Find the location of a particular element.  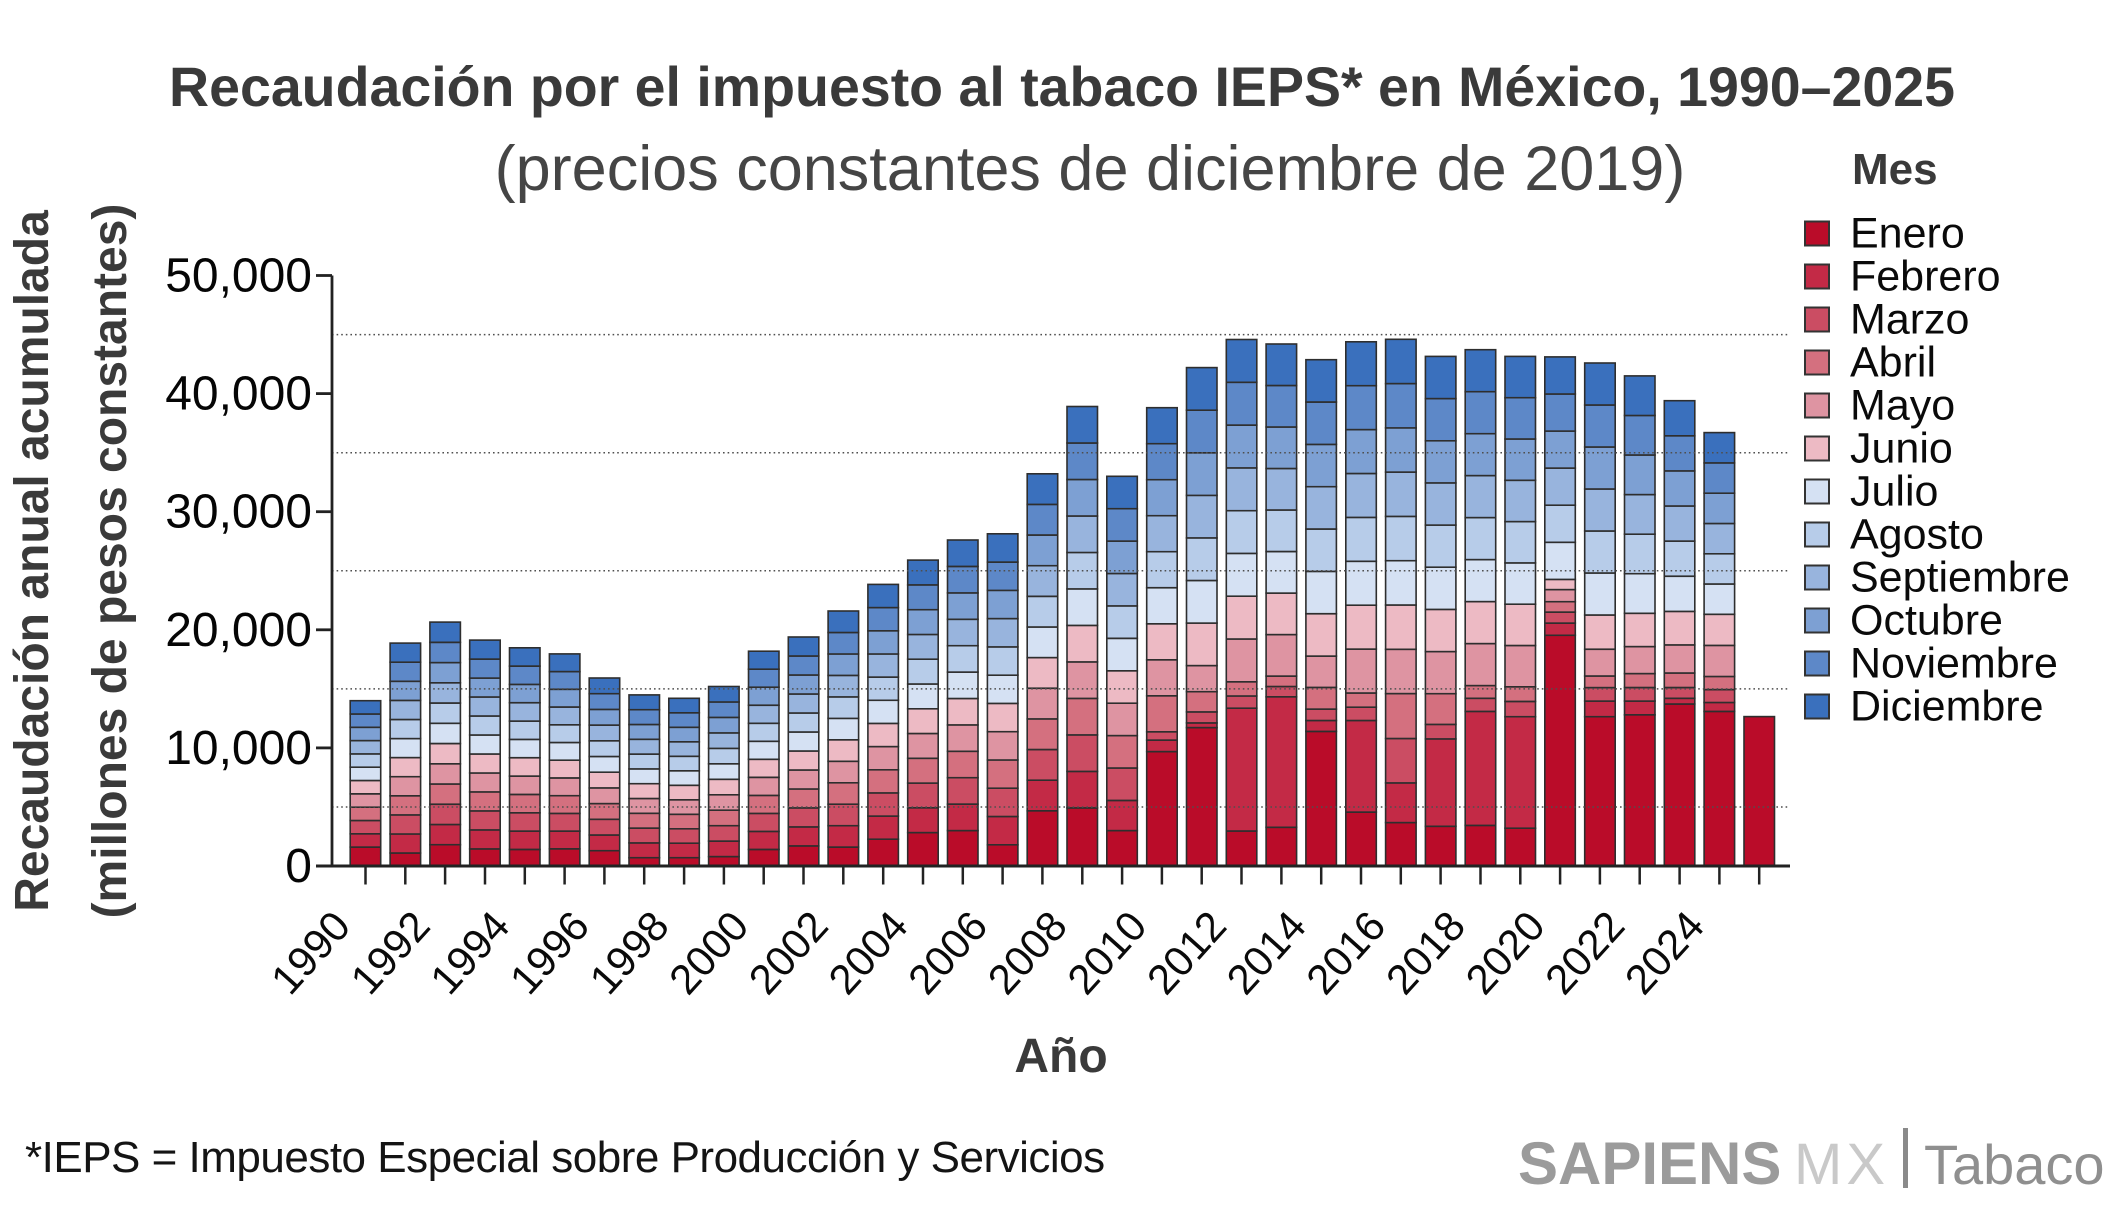

svg-text: Marzo is located at coordinates (1909, 320).